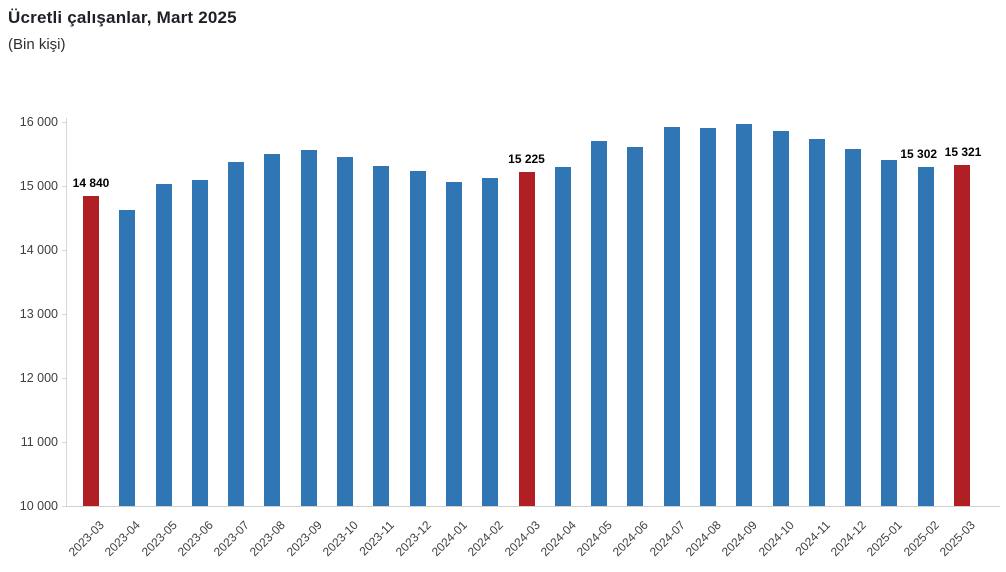  What do you see at coordinates (304, 539) in the screenshot?
I see `x-tick-label-2023-09: 2023-09` at bounding box center [304, 539].